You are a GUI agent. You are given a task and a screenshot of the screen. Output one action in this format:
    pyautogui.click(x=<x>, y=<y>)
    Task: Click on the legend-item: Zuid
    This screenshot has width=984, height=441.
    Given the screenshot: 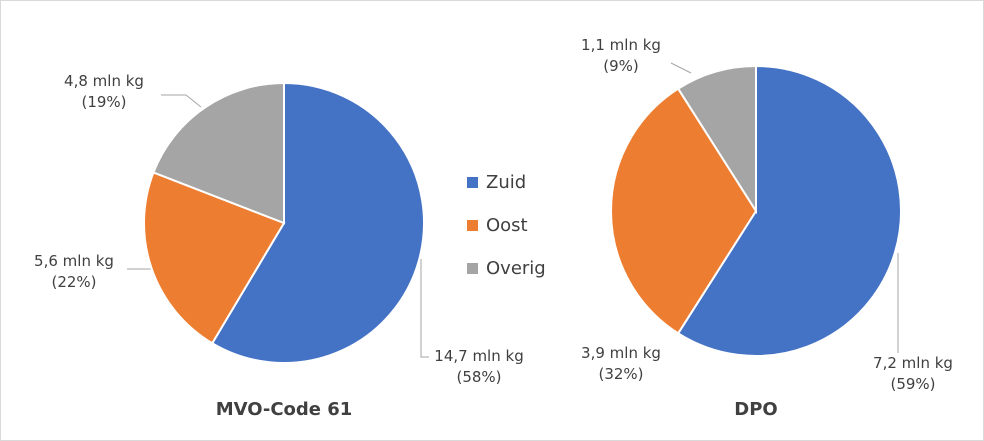 What is the action you would take?
    pyautogui.click(x=496, y=182)
    